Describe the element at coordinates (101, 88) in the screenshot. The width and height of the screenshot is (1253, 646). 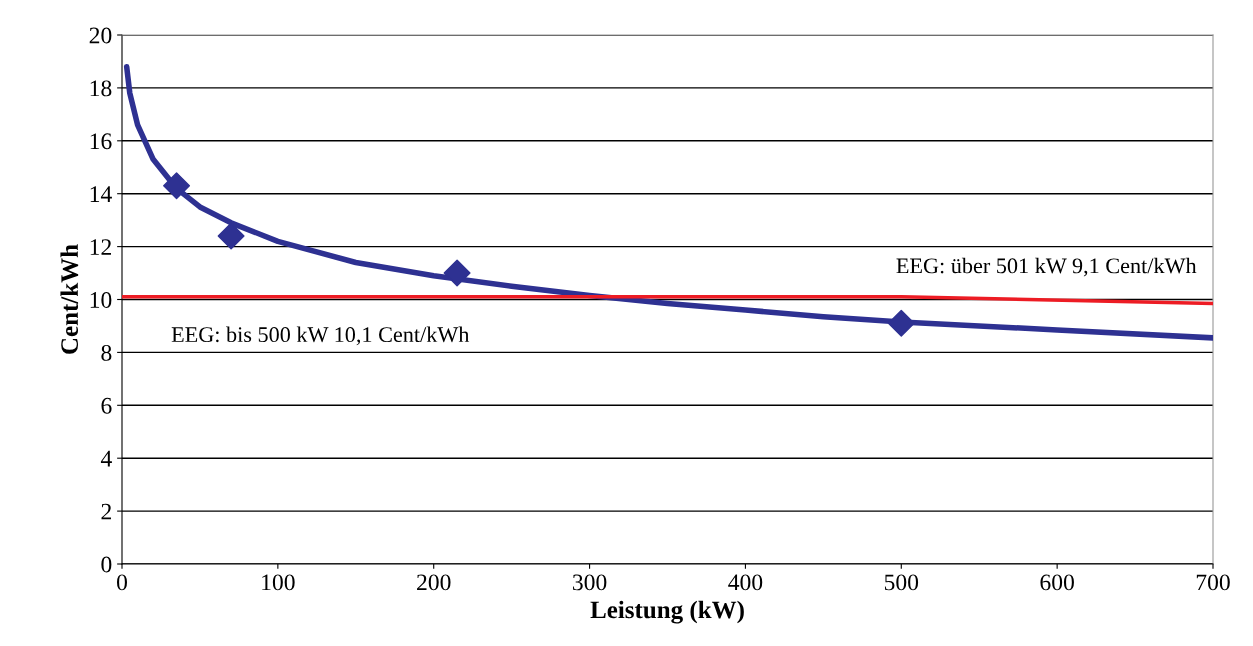
I see `y-tick-label: 18` at that location.